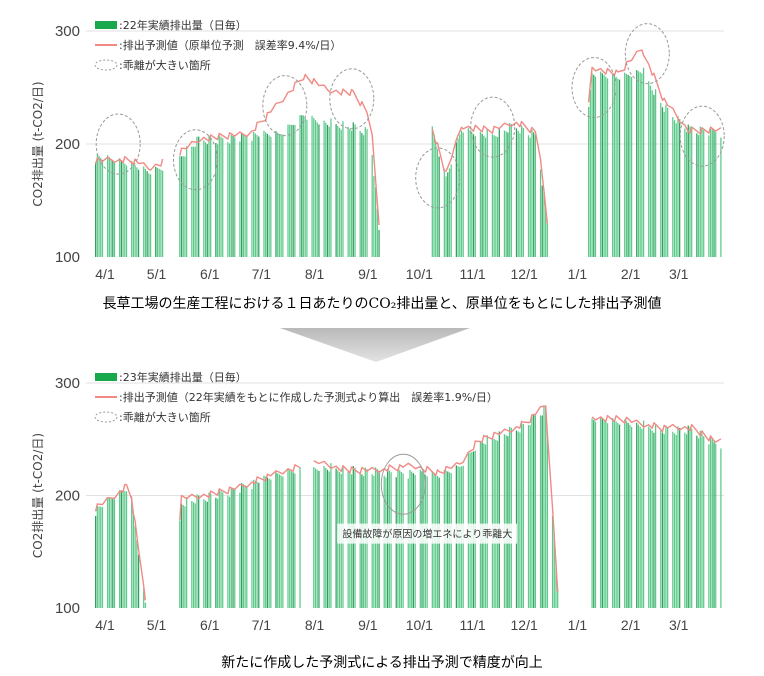 The image size is (764, 676). Describe the element at coordinates (183, 377) in the screenshot. I see `legend-label: :23年実績排出量（日毎）` at that location.